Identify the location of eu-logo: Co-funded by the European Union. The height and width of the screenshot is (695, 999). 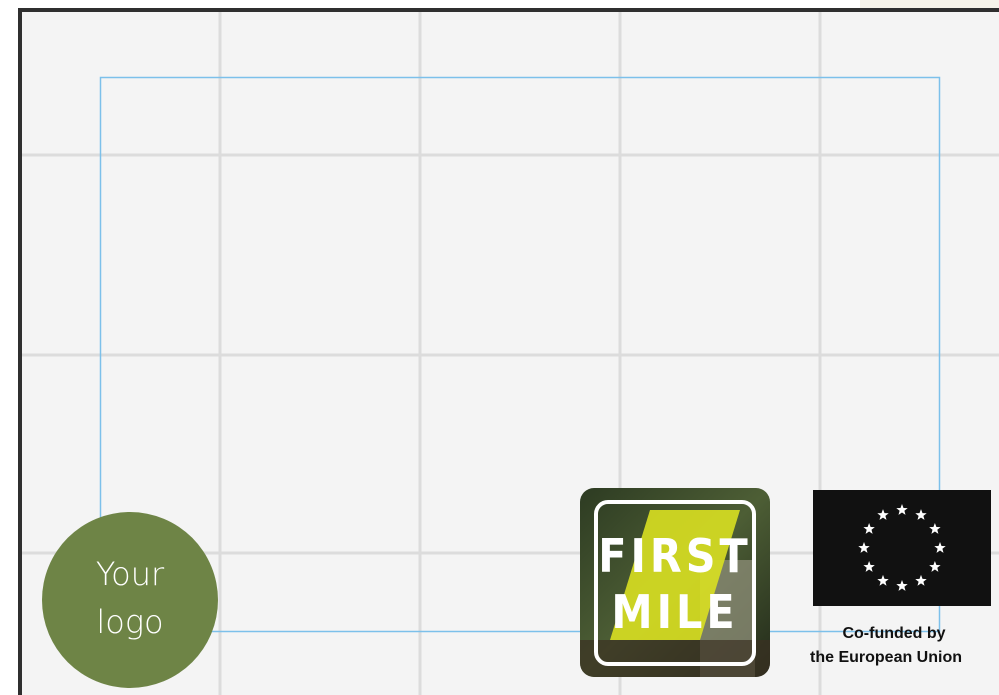
(900, 578).